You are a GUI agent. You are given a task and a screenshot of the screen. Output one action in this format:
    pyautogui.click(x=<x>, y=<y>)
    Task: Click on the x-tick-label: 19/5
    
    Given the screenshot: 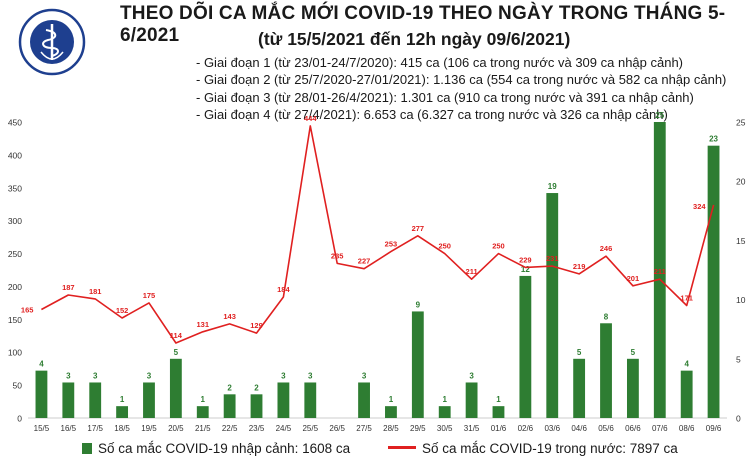 What is the action you would take?
    pyautogui.click(x=149, y=428)
    